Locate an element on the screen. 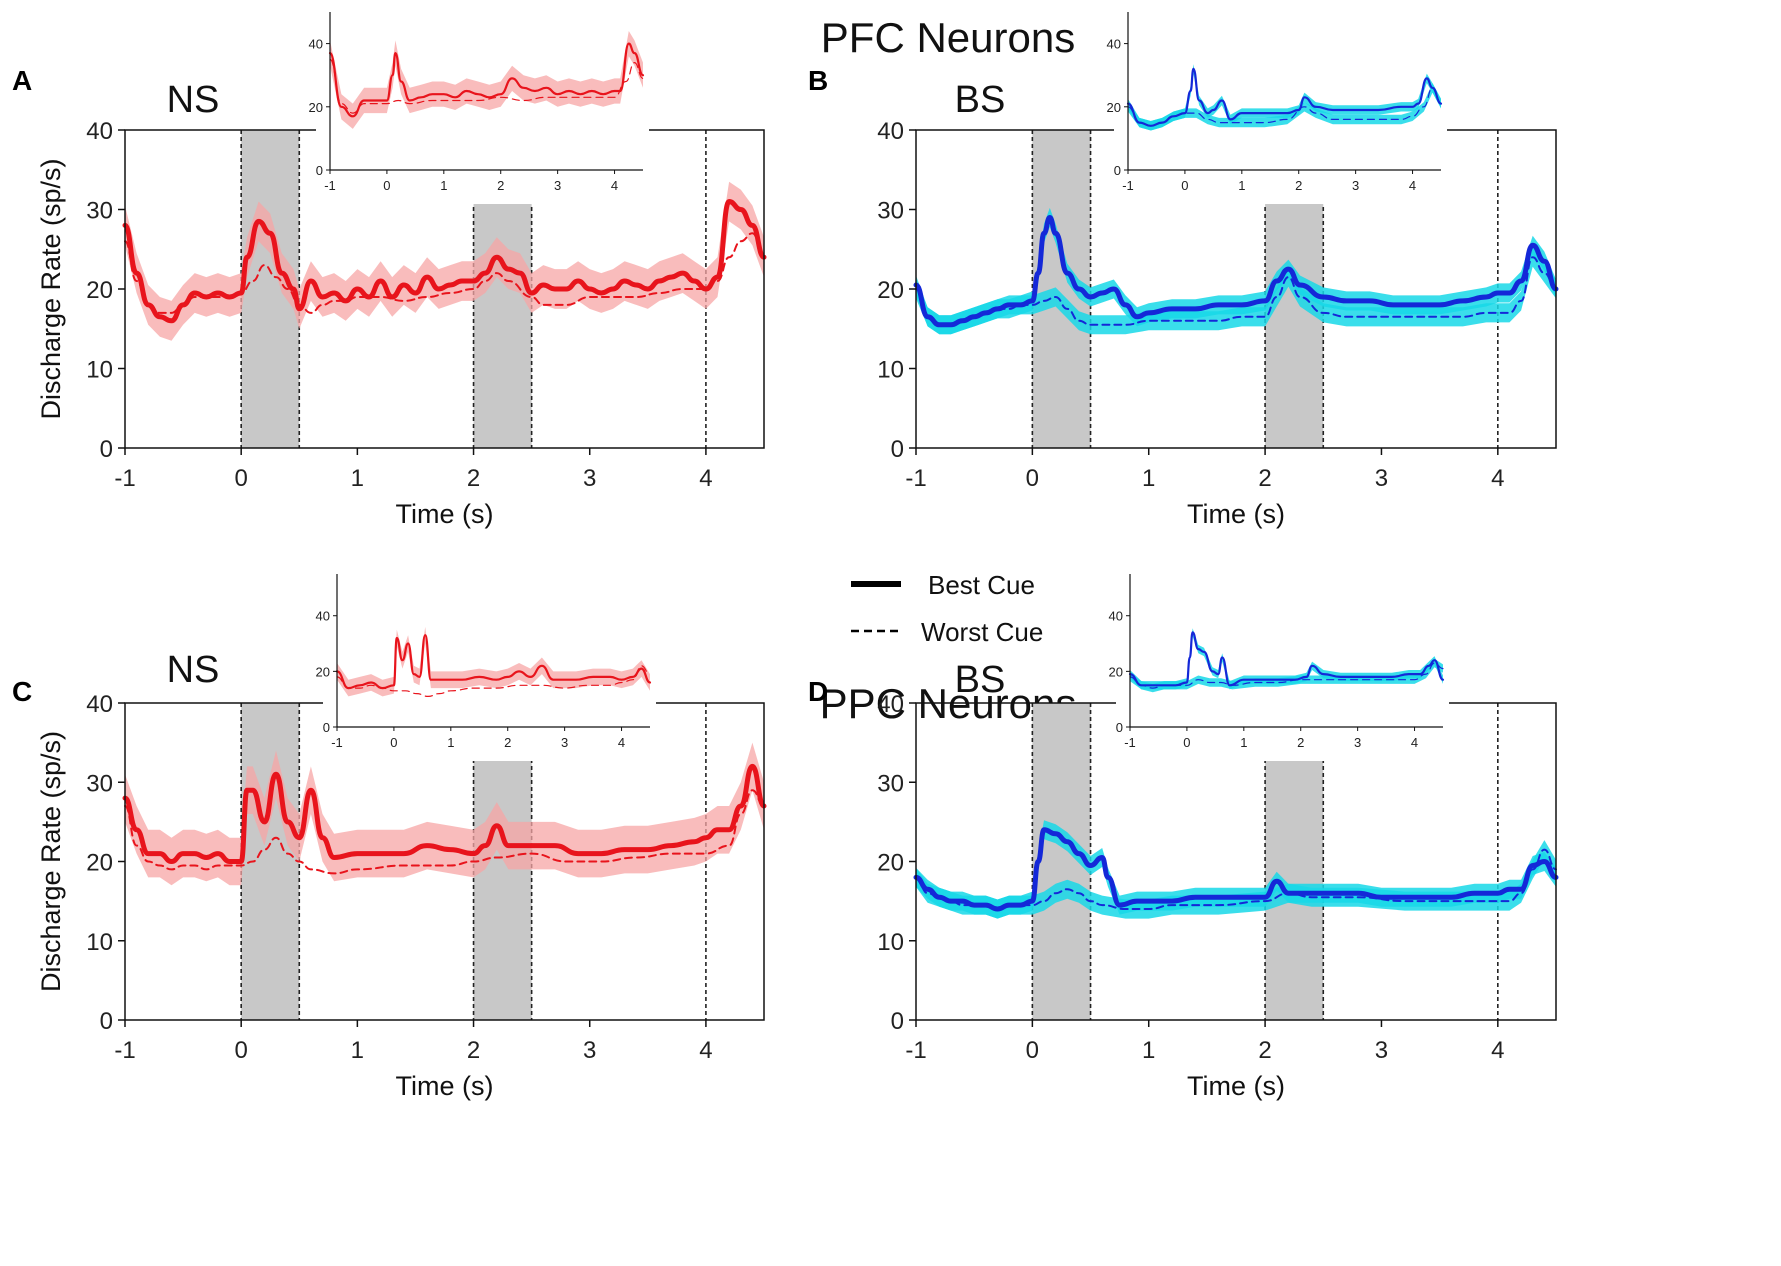 The height and width of the screenshot is (1266, 1781). panel-c-band-best is located at coordinates (444, 814).